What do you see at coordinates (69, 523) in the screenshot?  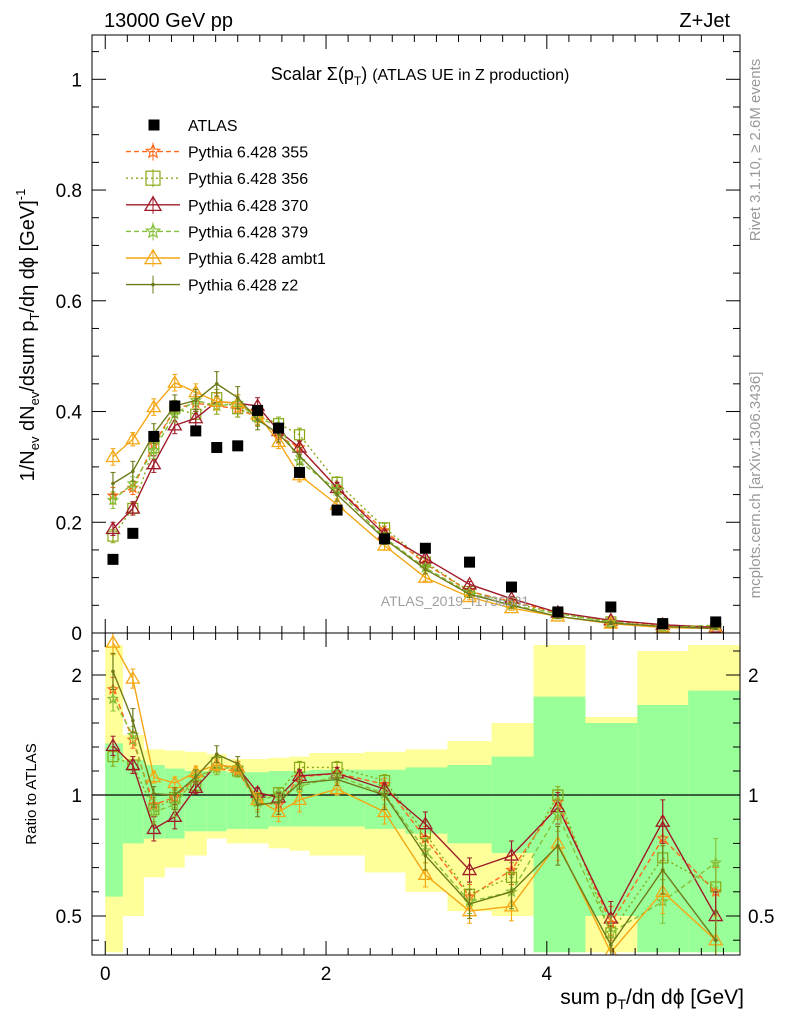 I see `y-tick-label: 0.2` at bounding box center [69, 523].